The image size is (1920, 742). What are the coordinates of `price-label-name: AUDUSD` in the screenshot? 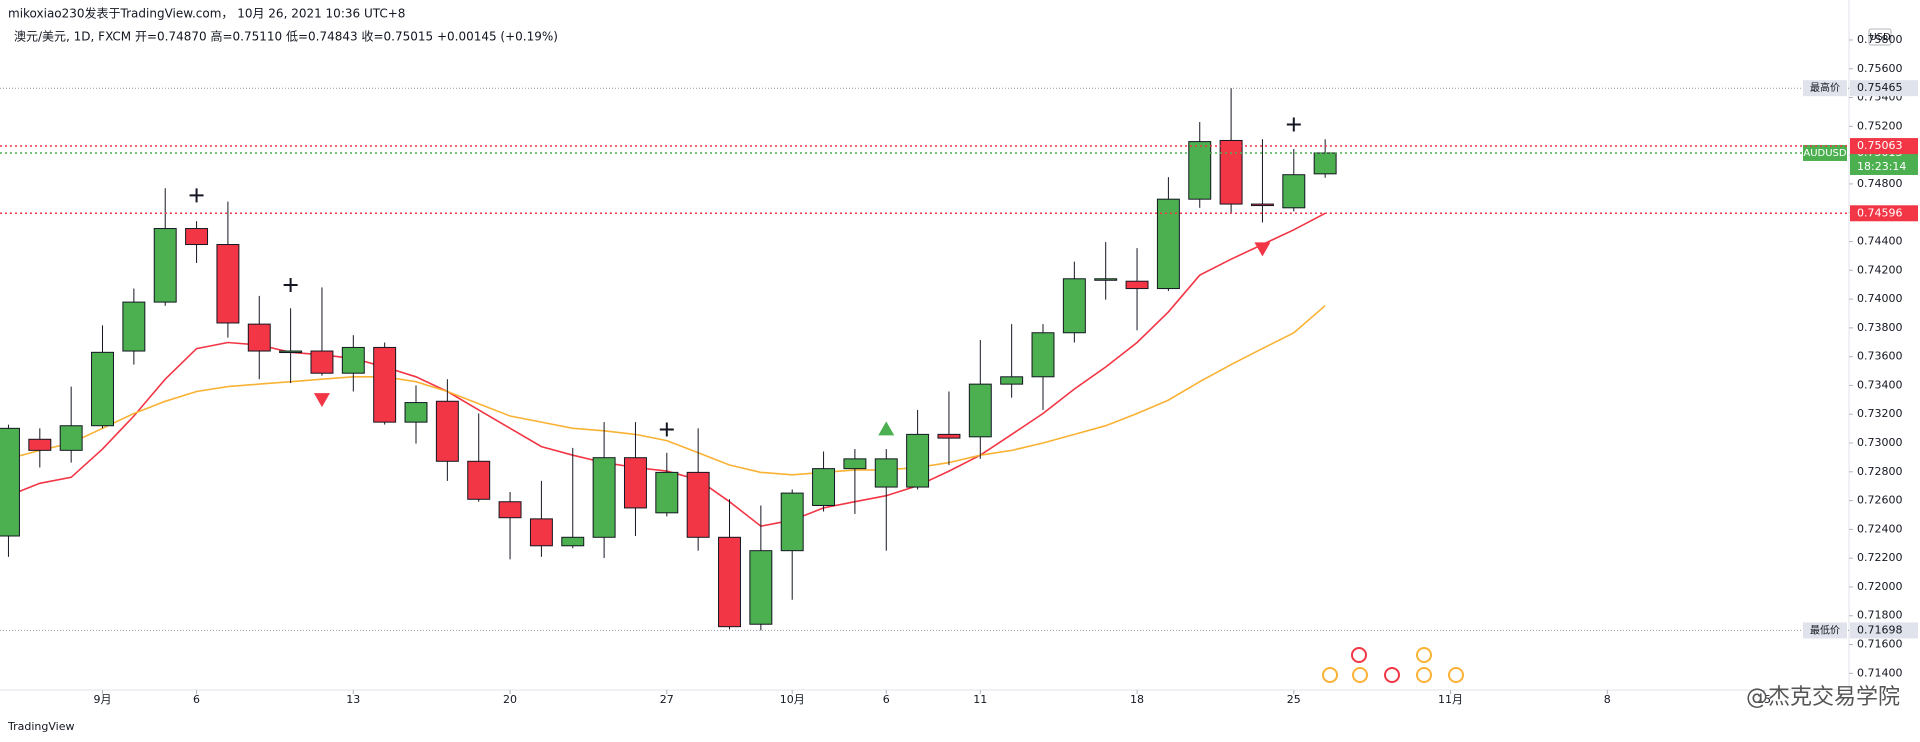 It's located at (1825, 153).